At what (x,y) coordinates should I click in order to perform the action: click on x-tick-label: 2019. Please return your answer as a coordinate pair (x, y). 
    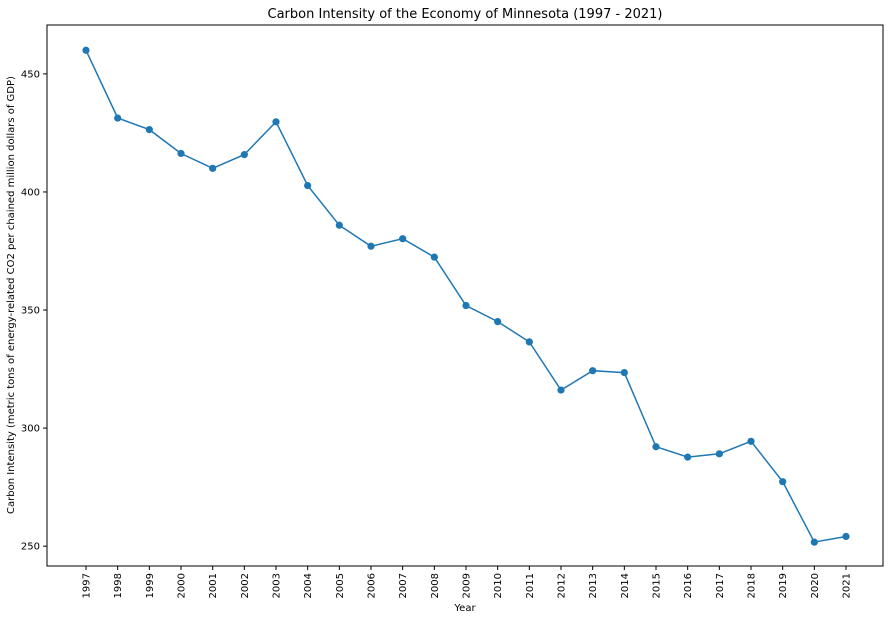
    Looking at the image, I should click on (783, 585).